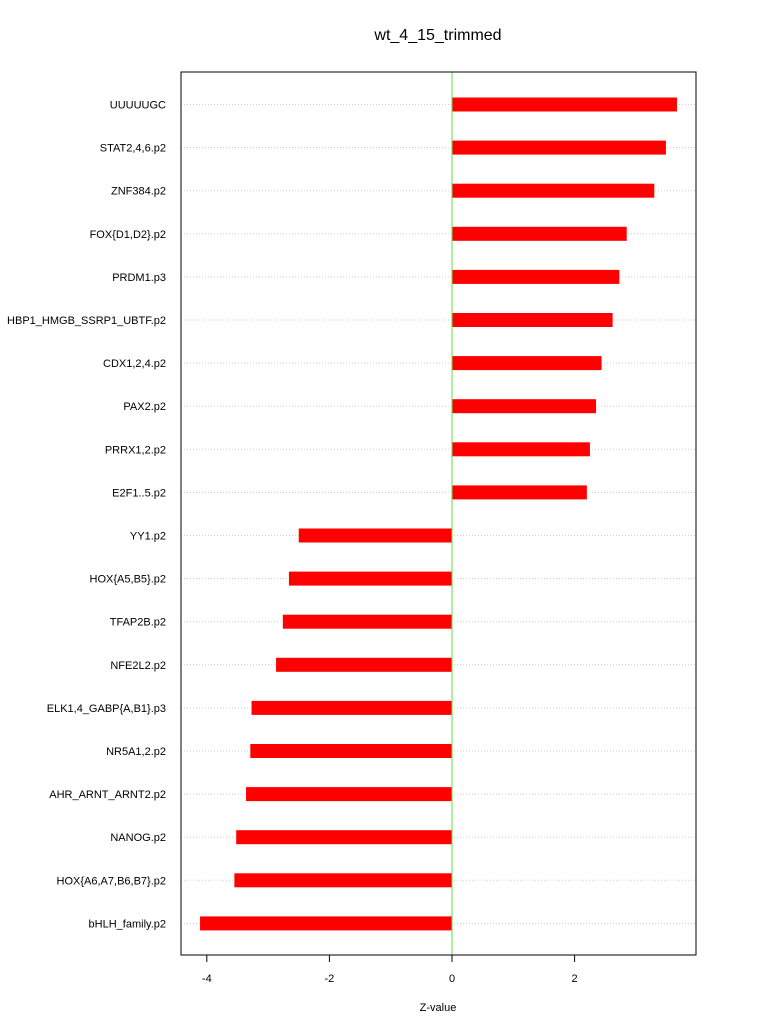 Image resolution: width=768 pixels, height=1028 pixels. Describe the element at coordinates (135, 450) in the screenshot. I see `category-label: PRRX1,2.p2` at that location.